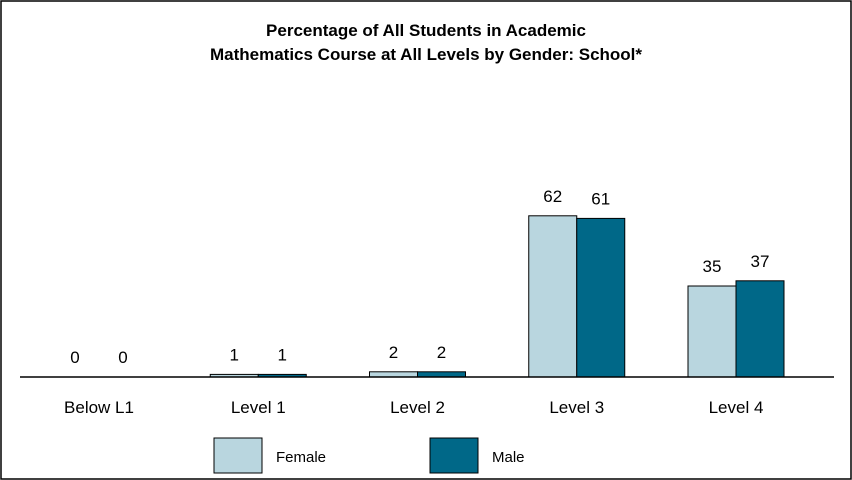  Describe the element at coordinates (282, 354) in the screenshot. I see `value-label-level-1-male: 1` at that location.